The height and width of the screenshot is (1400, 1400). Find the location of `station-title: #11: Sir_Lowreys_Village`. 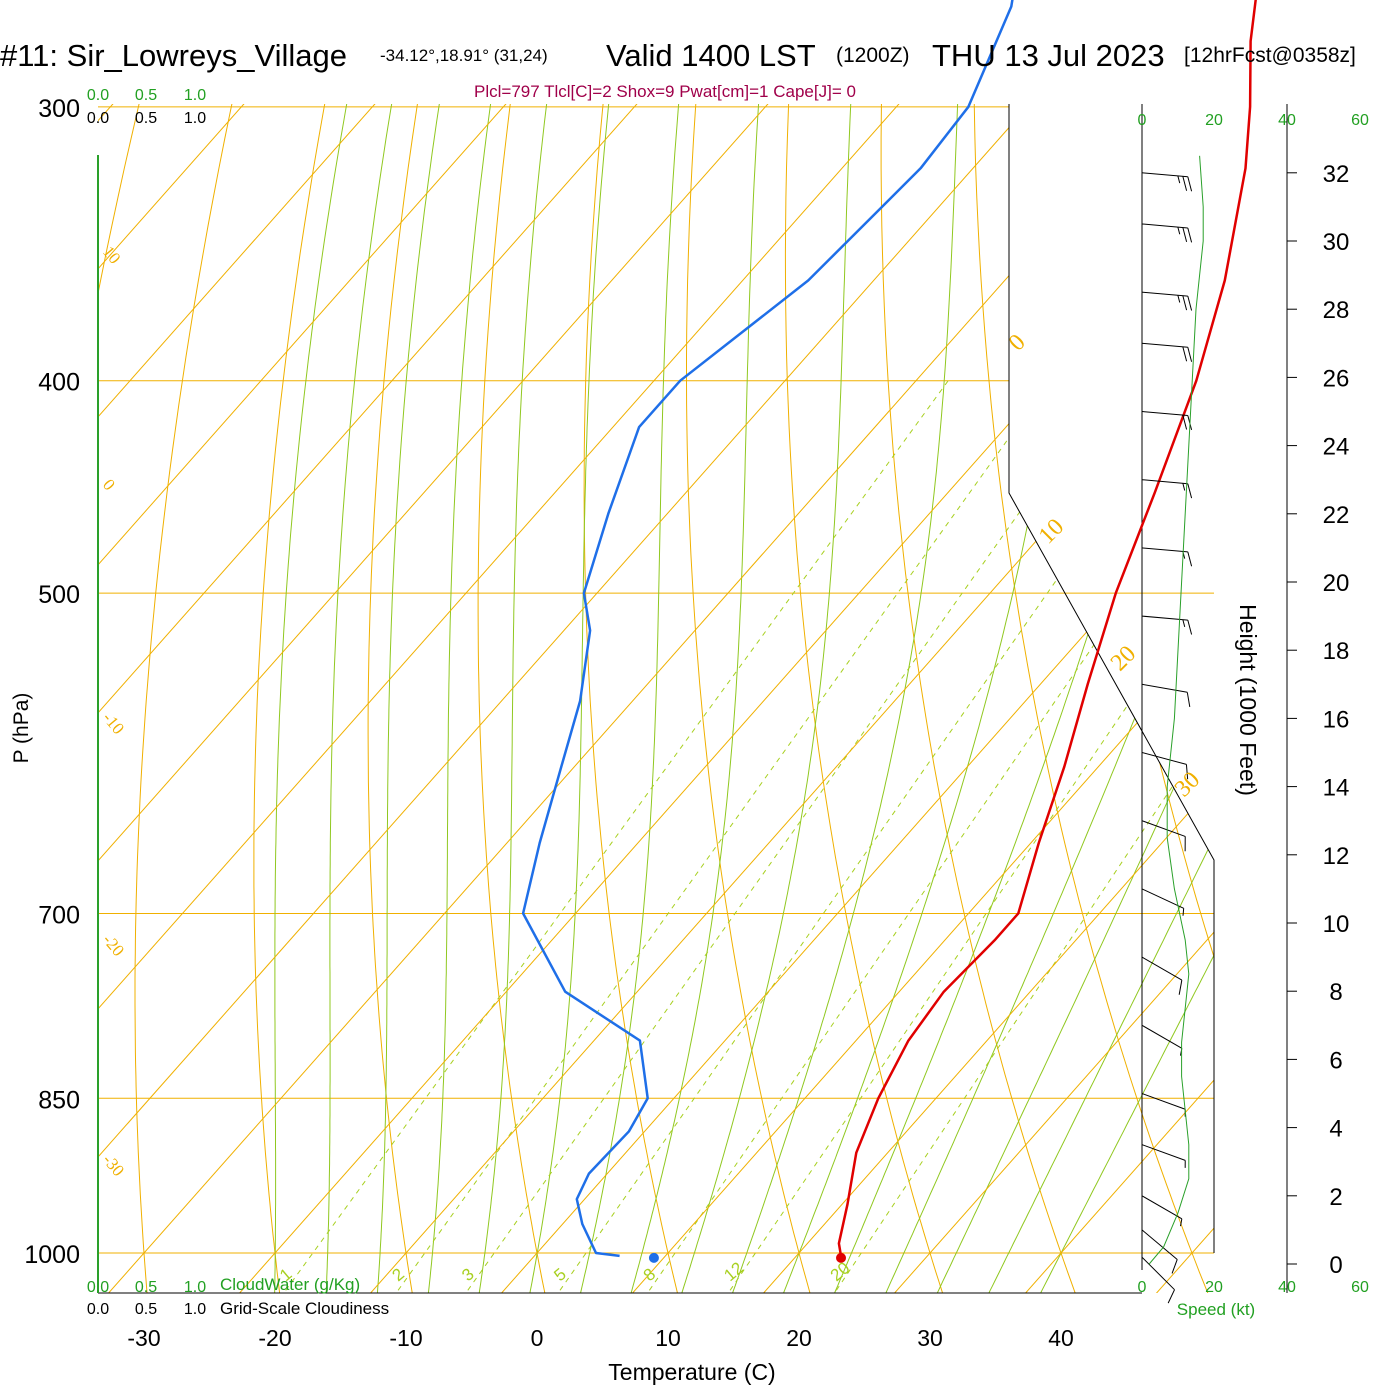

station-title: #11: Sir_Lowreys_Village is located at coordinates (173, 55).